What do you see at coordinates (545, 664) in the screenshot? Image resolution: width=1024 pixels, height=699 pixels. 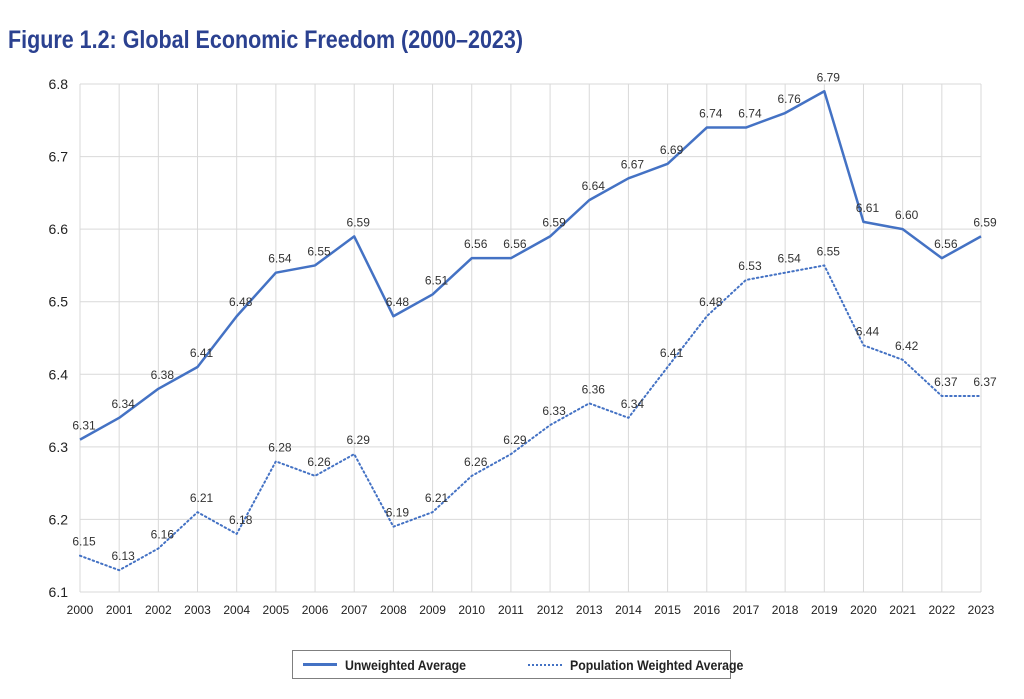 I see `legend-swatch-dotted` at bounding box center [545, 664].